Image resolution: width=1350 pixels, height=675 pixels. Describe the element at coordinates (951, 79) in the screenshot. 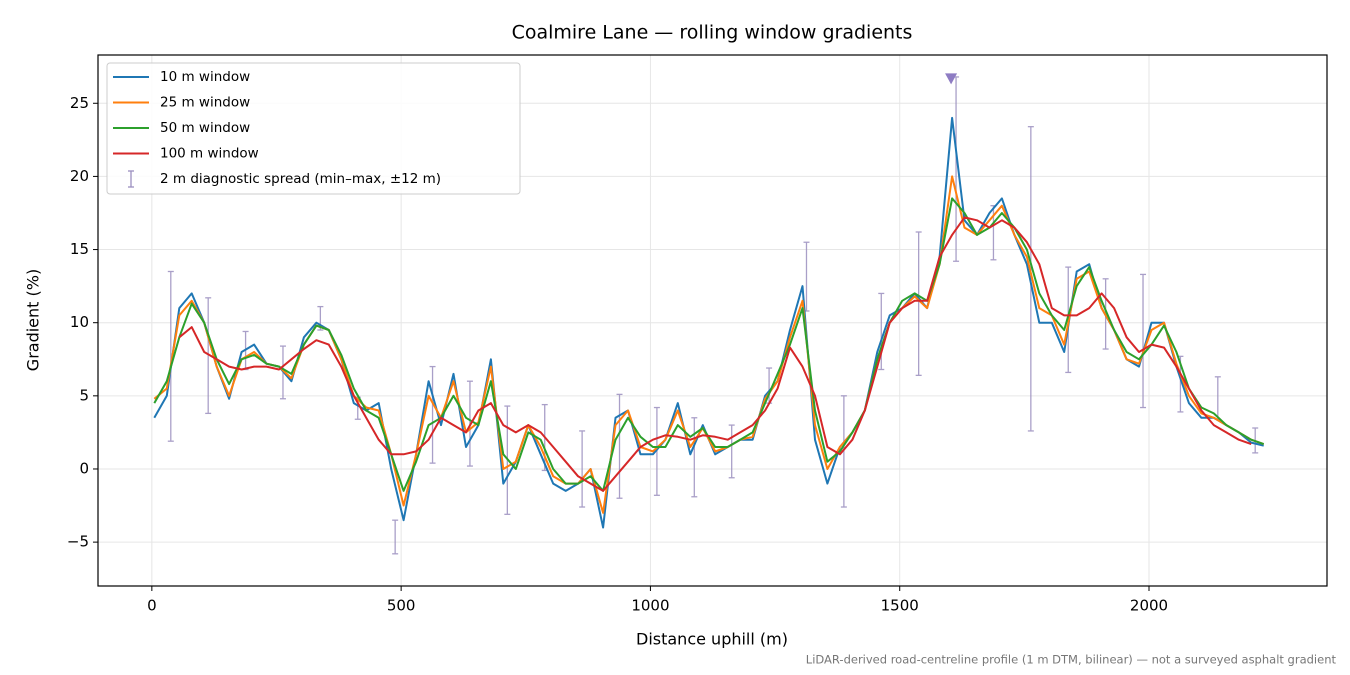

I see `peak-marker` at that location.